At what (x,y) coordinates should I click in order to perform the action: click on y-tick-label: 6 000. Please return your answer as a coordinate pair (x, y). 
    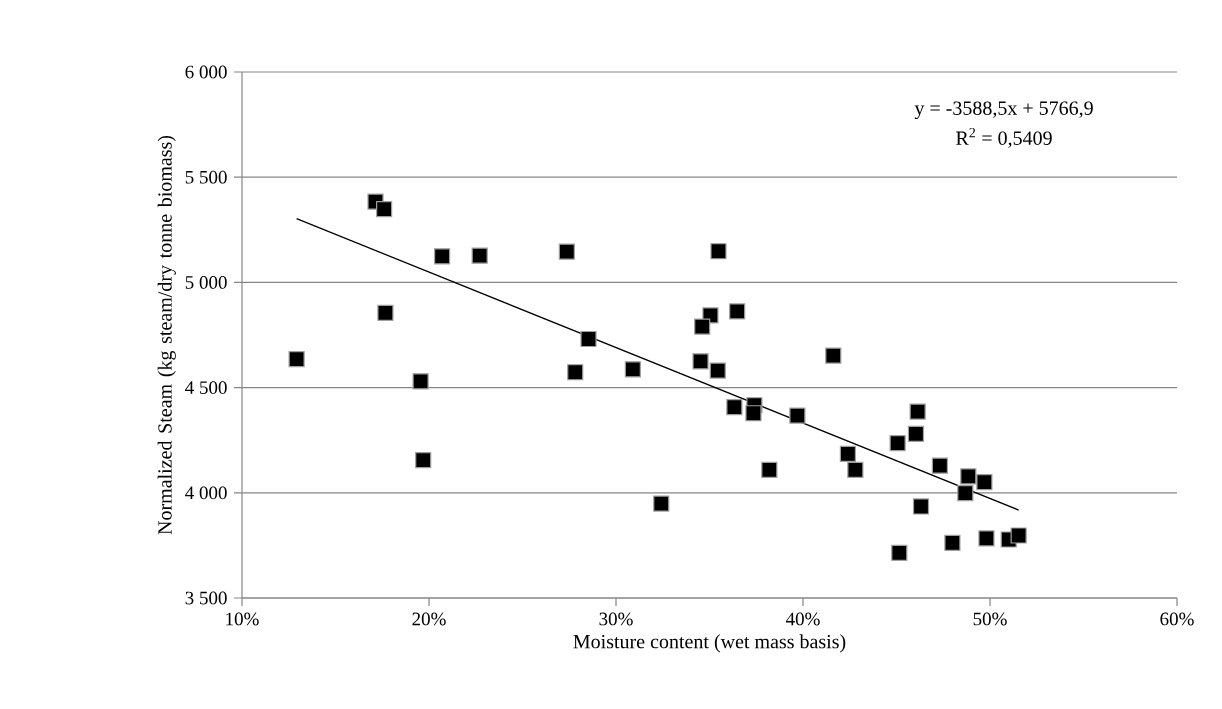
    Looking at the image, I should click on (206, 72).